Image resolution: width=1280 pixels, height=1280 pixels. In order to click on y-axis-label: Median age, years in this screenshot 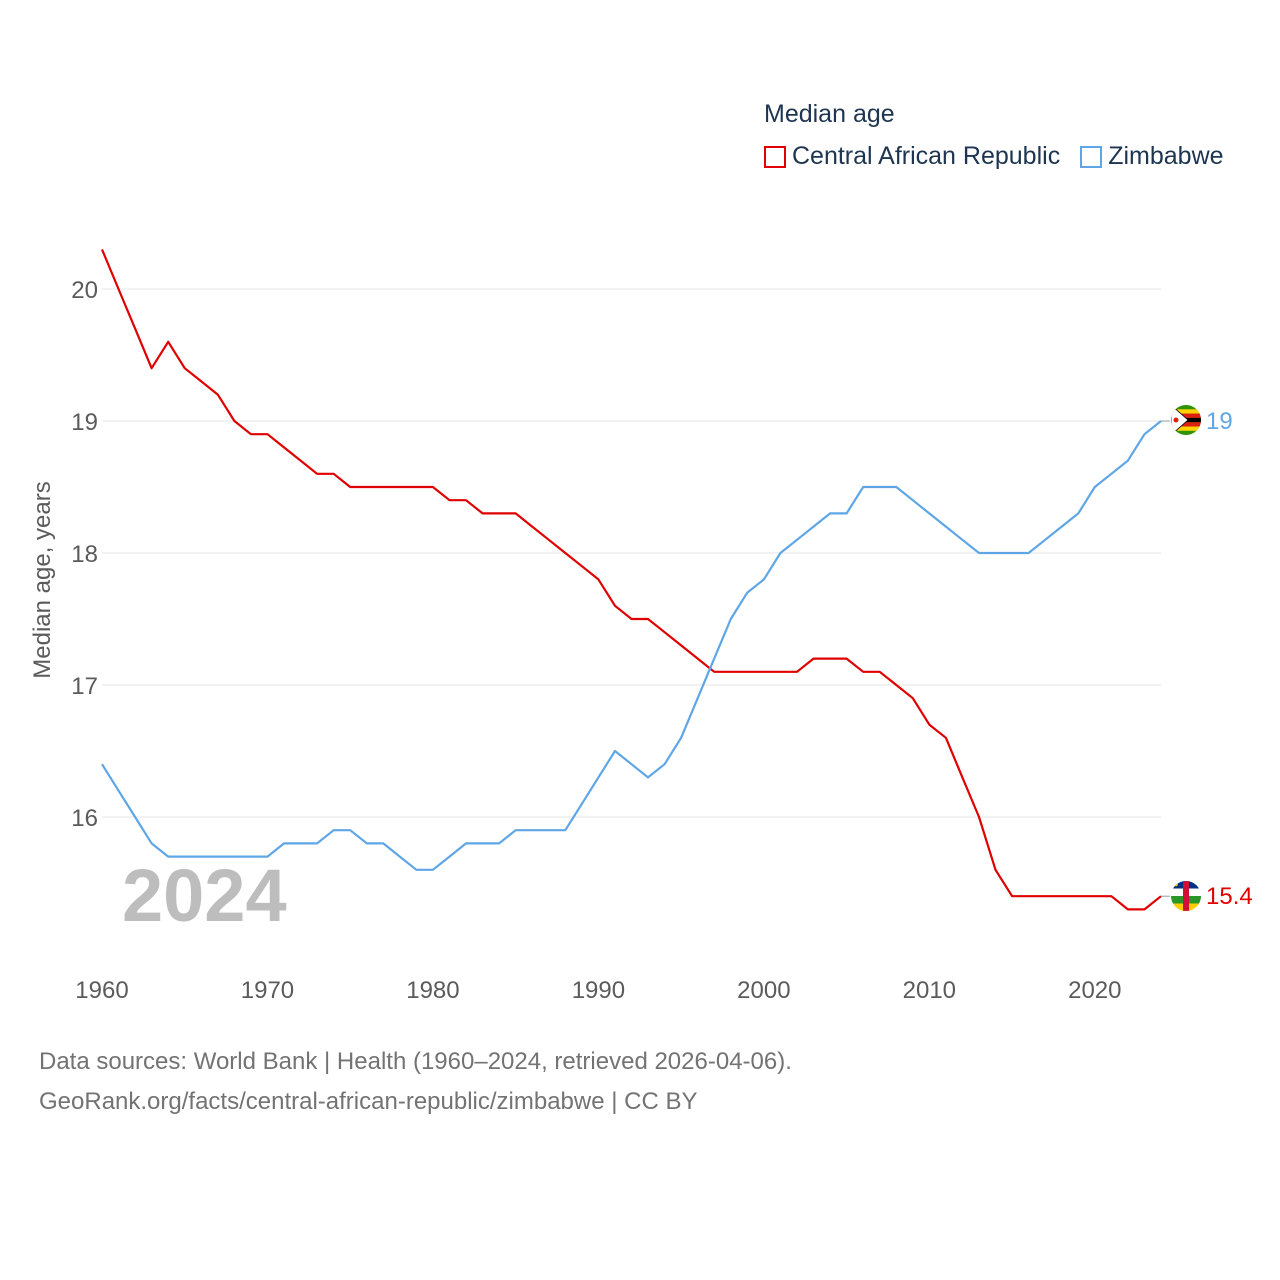, I will do `click(42, 579)`.